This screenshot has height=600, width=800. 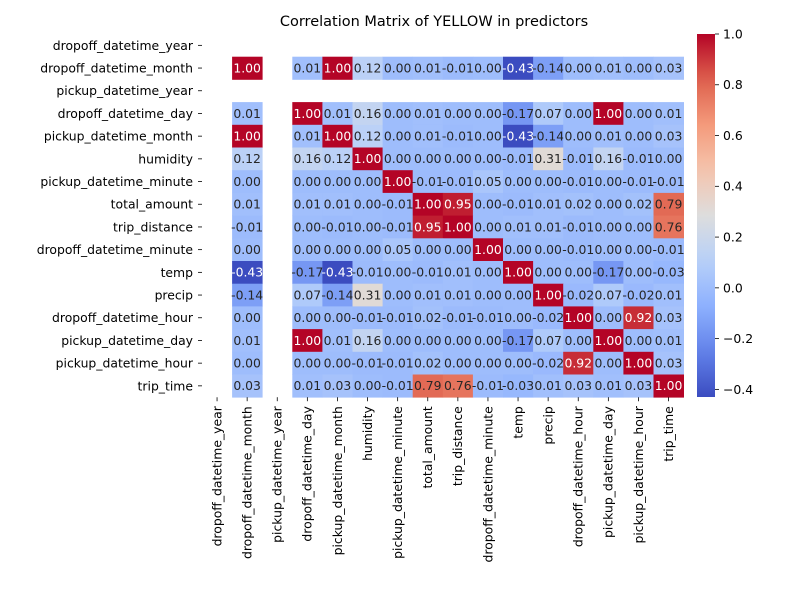 I want to click on y-tick-label: humidity, so click(x=165, y=158).